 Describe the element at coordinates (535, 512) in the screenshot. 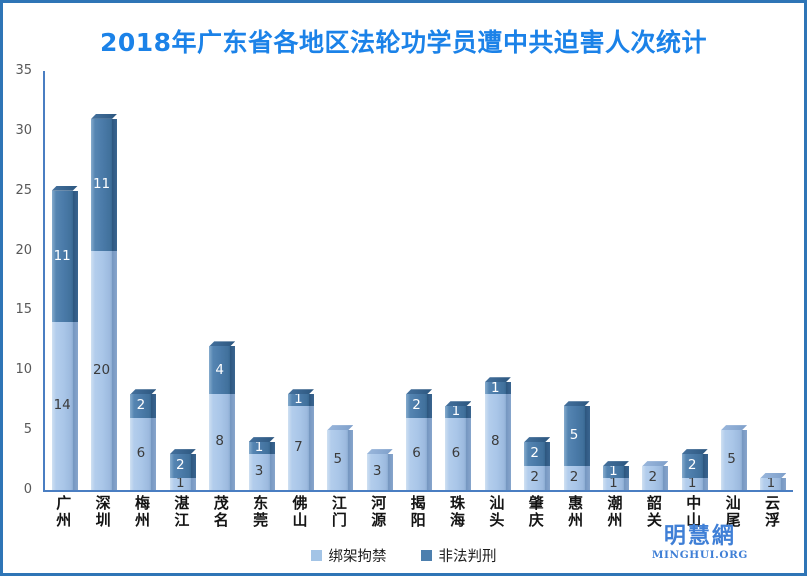

I see `x-category-label: 肇庆` at that location.